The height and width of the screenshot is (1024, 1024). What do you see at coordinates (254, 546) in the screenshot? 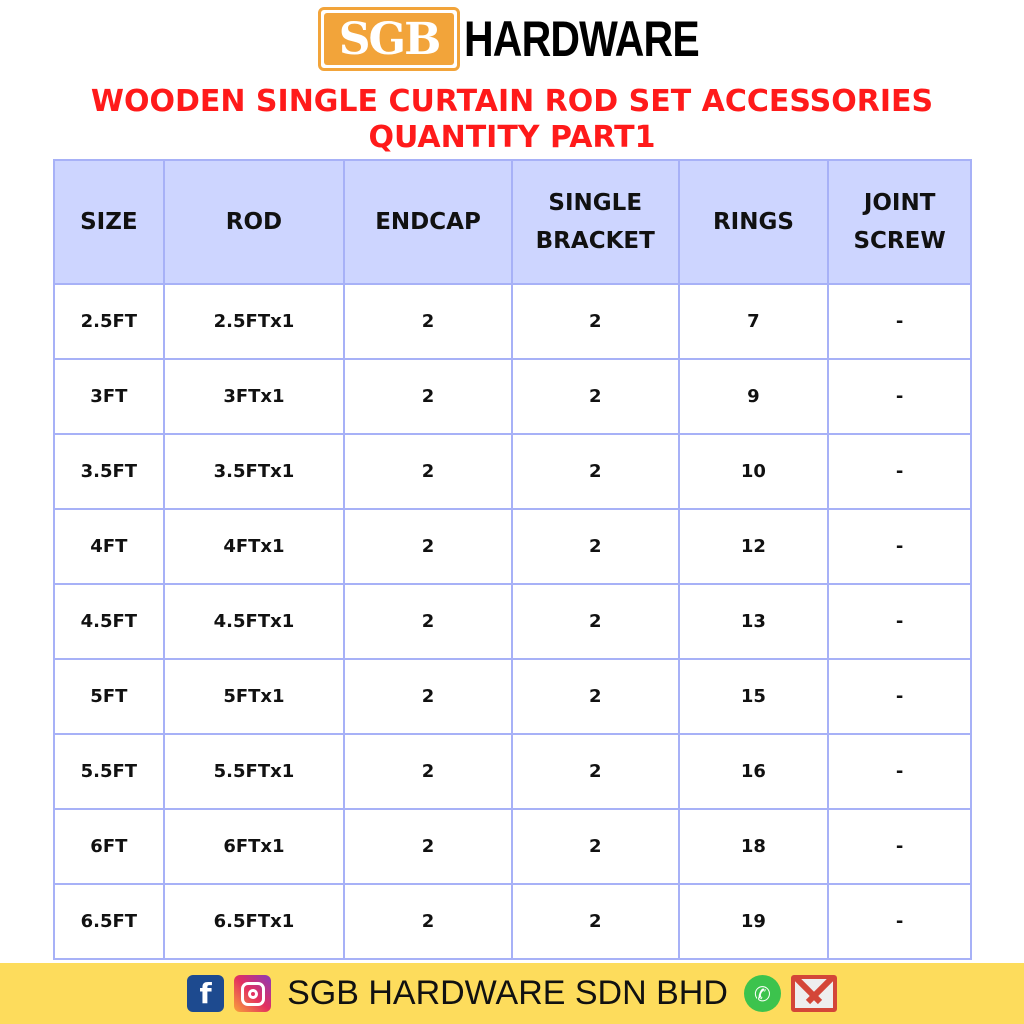
I see `table-cell: 4FTx1` at bounding box center [254, 546].